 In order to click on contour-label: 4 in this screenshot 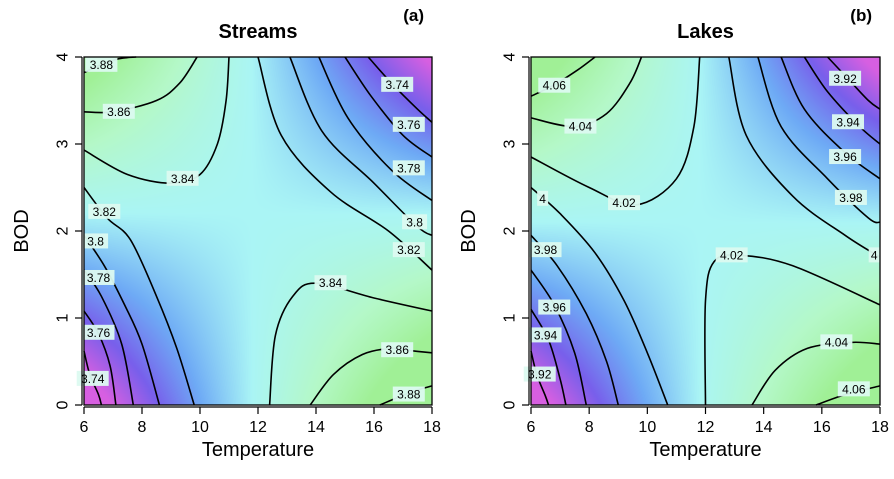, I will do `click(542, 199)`.